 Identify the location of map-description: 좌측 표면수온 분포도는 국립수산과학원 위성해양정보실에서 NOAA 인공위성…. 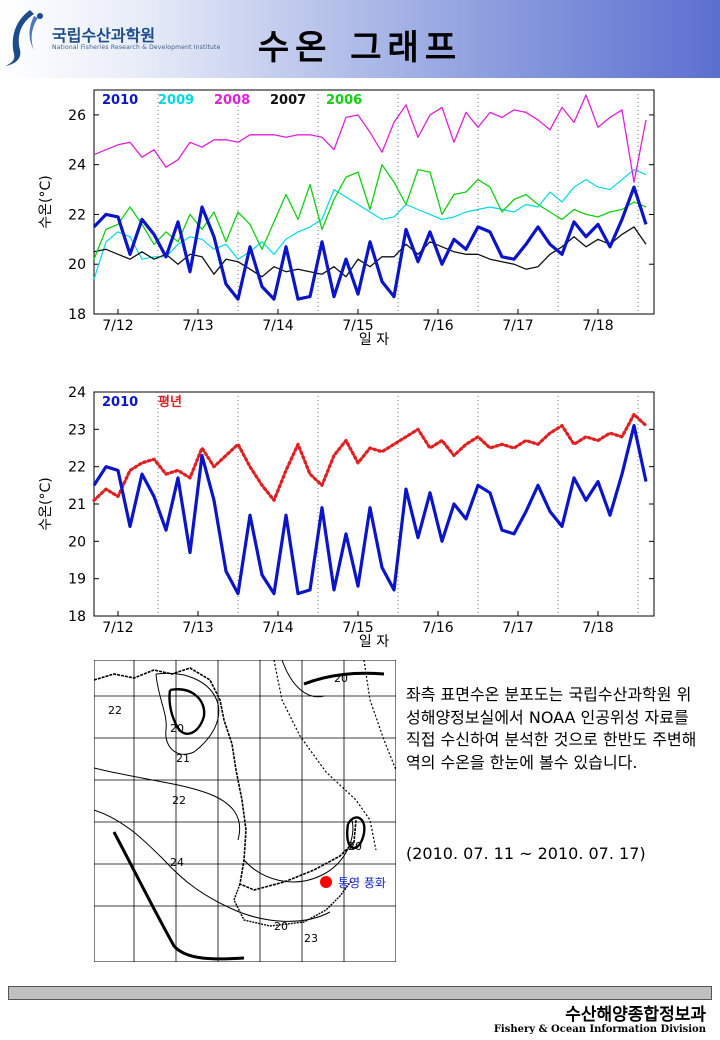
(551, 728).